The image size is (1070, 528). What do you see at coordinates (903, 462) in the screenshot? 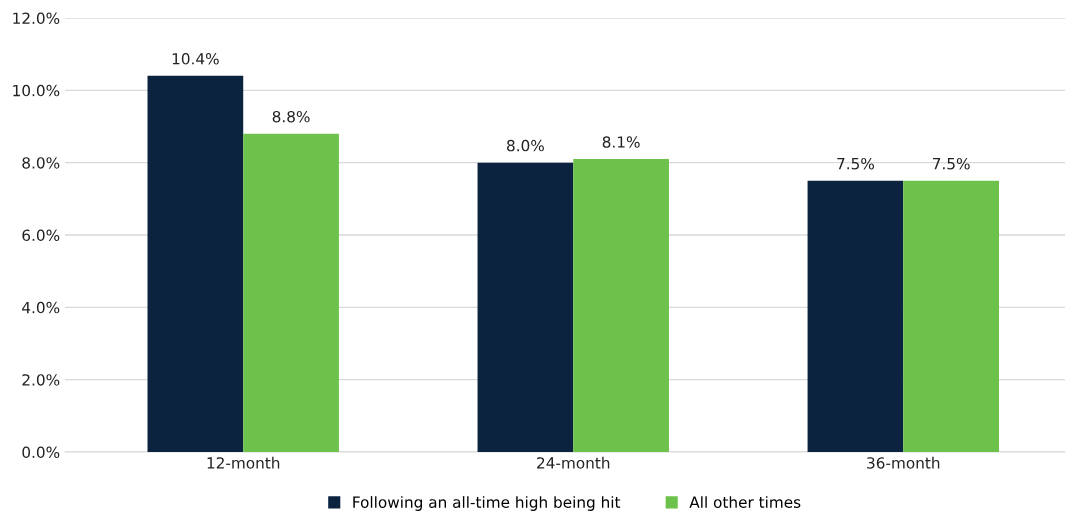
I see `x-tick-label: 36-month` at bounding box center [903, 462].